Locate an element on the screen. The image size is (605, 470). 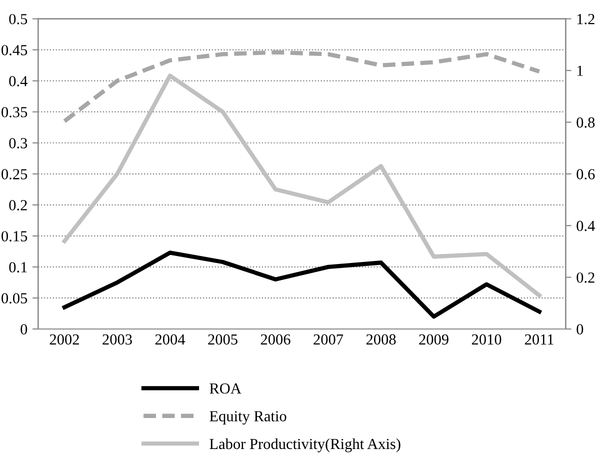
y-tick-label: 0.25 is located at coordinates (15, 174).